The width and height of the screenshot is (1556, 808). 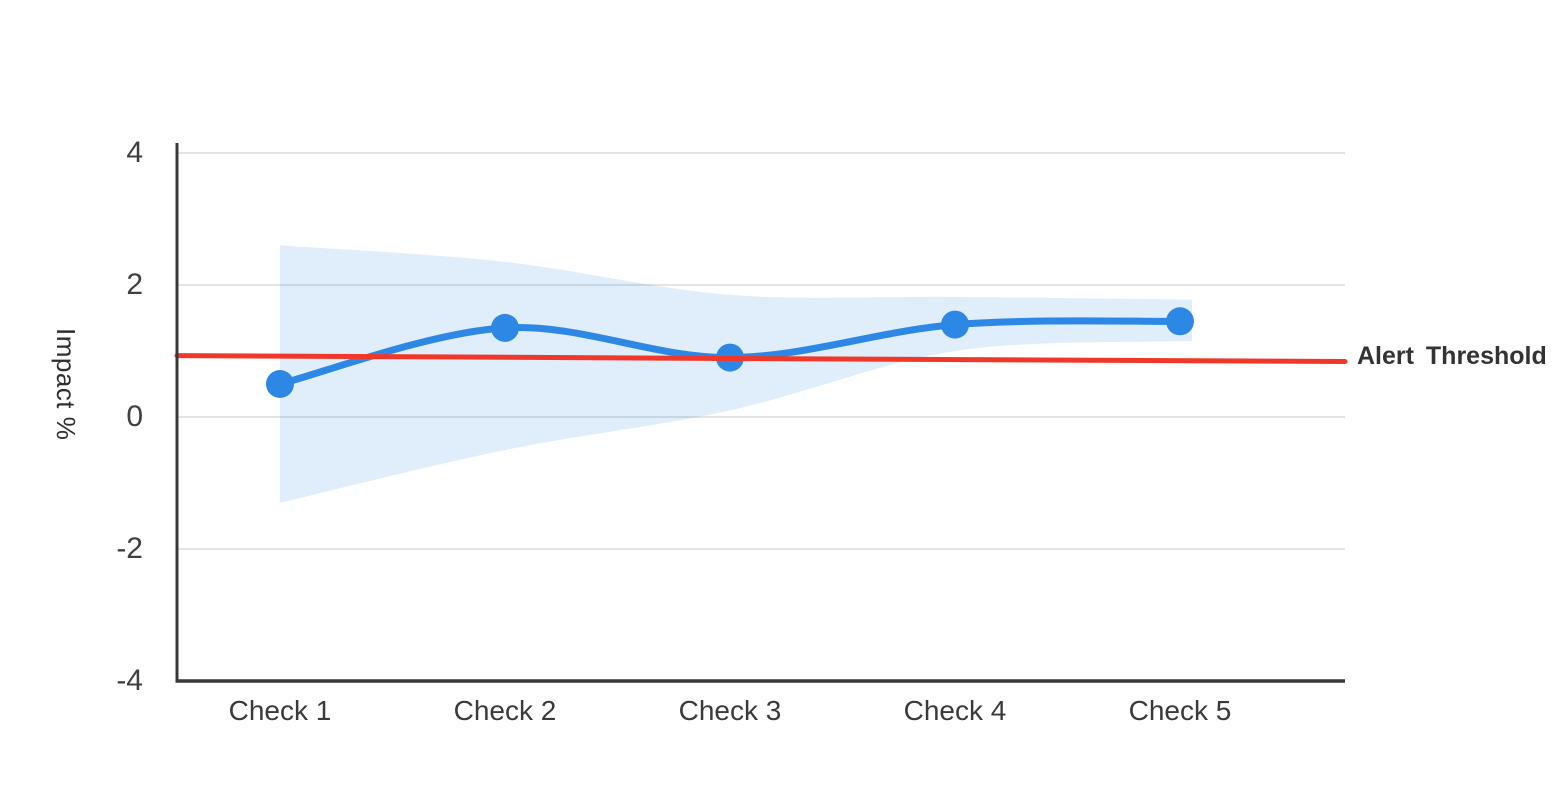 What do you see at coordinates (280, 710) in the screenshot?
I see `x-category-label: Check 1` at bounding box center [280, 710].